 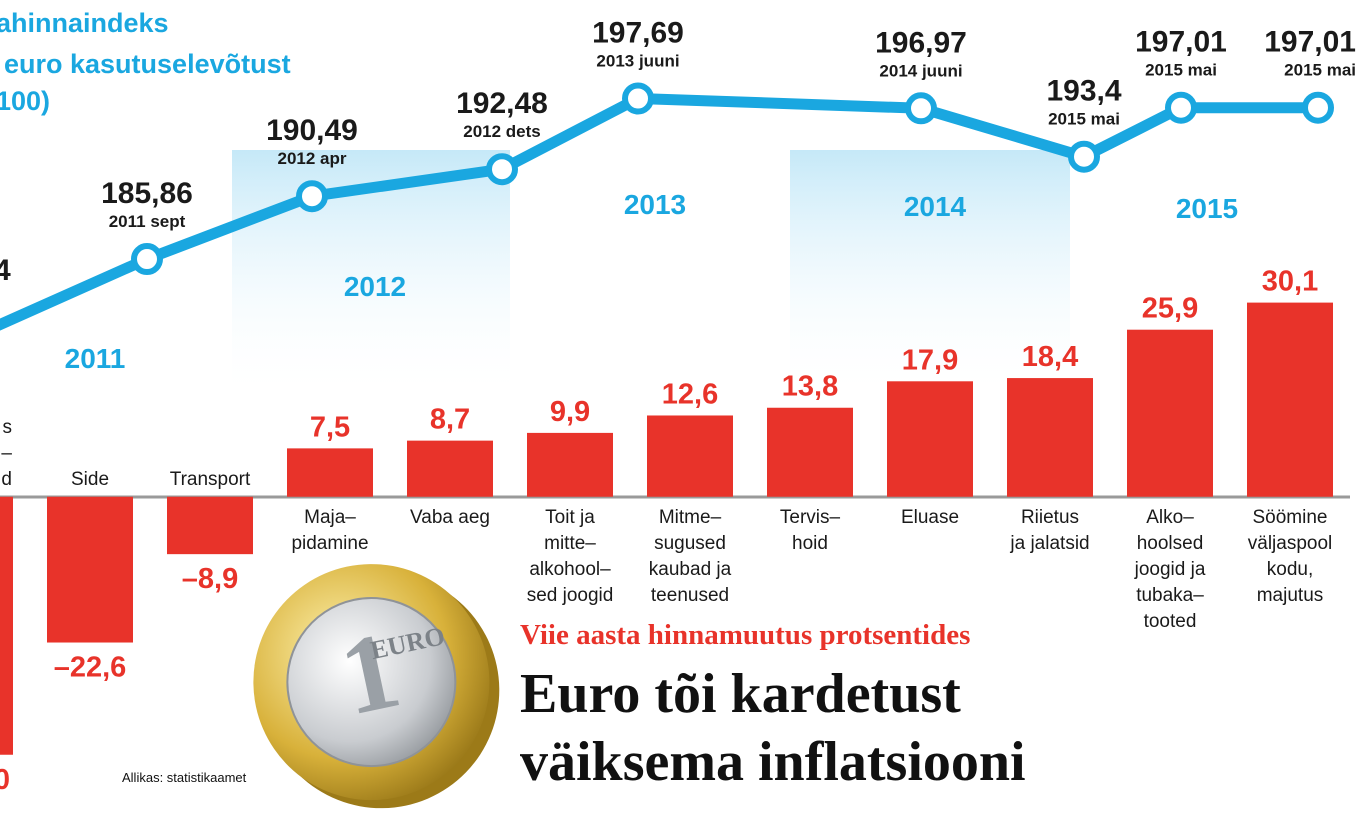 What do you see at coordinates (810, 387) in the screenshot?
I see `value-label: 13,8` at bounding box center [810, 387].